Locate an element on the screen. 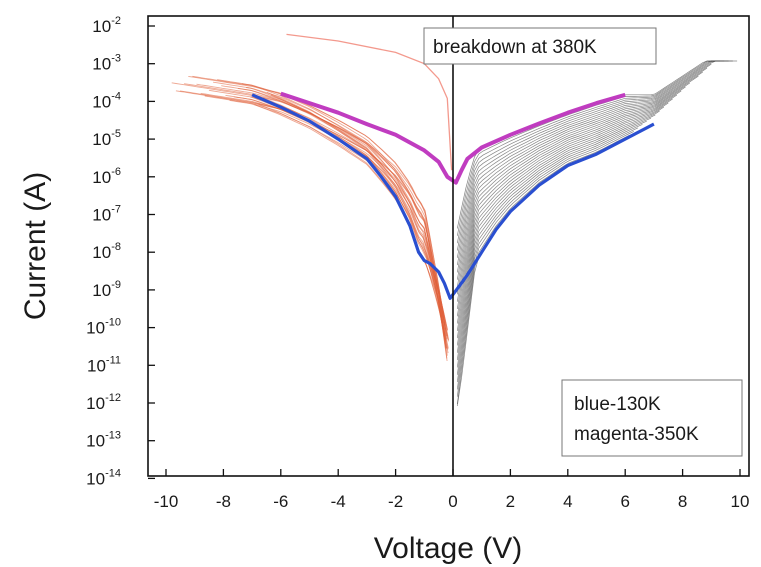 This screenshot has height=567, width=761. breakdown-annotation: breakdown at 380K is located at coordinates (515, 47).